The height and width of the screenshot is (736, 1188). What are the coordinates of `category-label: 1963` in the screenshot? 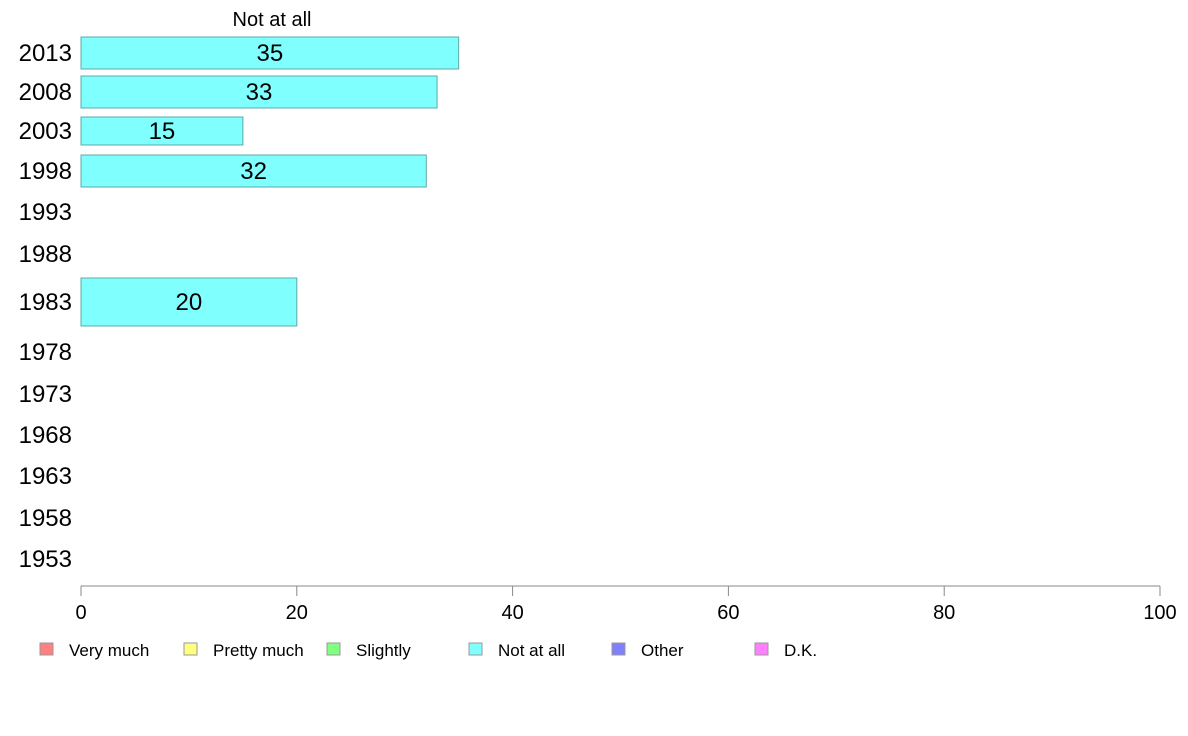 It's located at (45, 476).